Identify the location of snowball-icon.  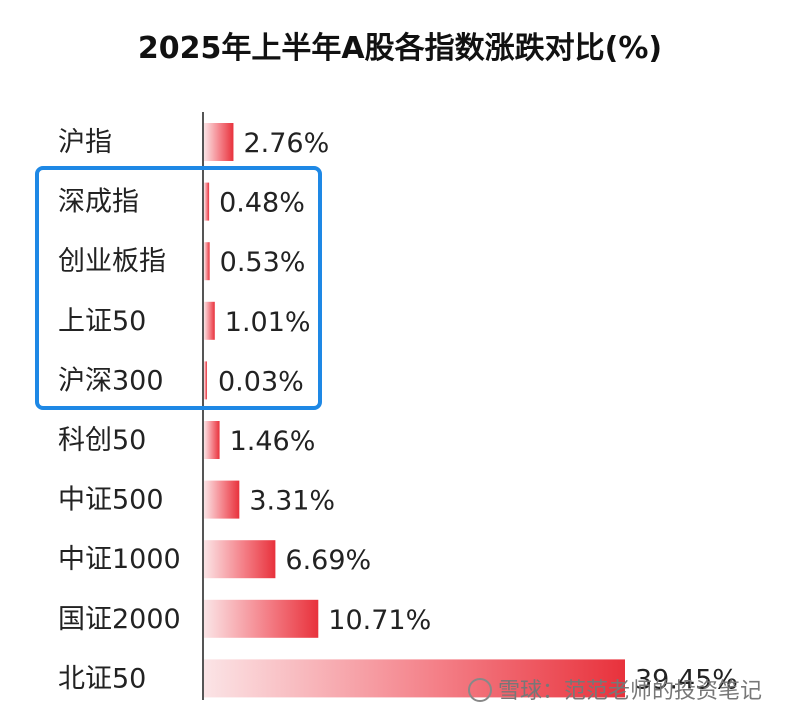
(480, 690).